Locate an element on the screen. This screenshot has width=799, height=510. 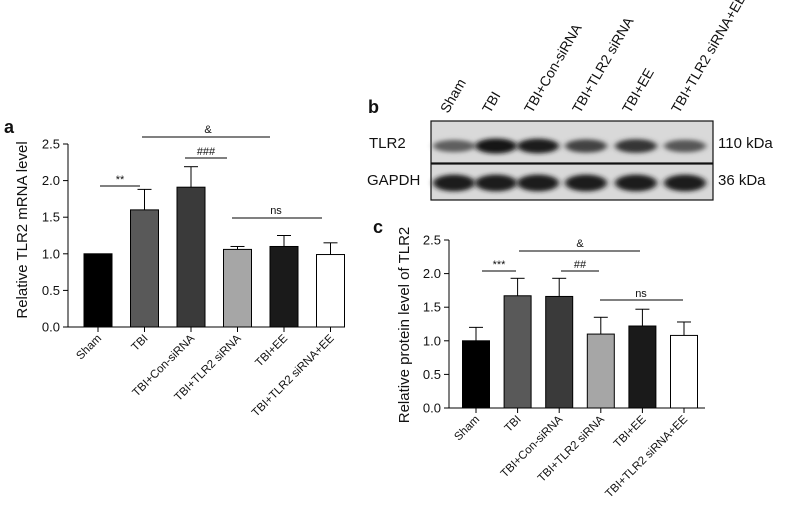
blot-row-label-gapdh: GAPDH is located at coordinates (393, 180).